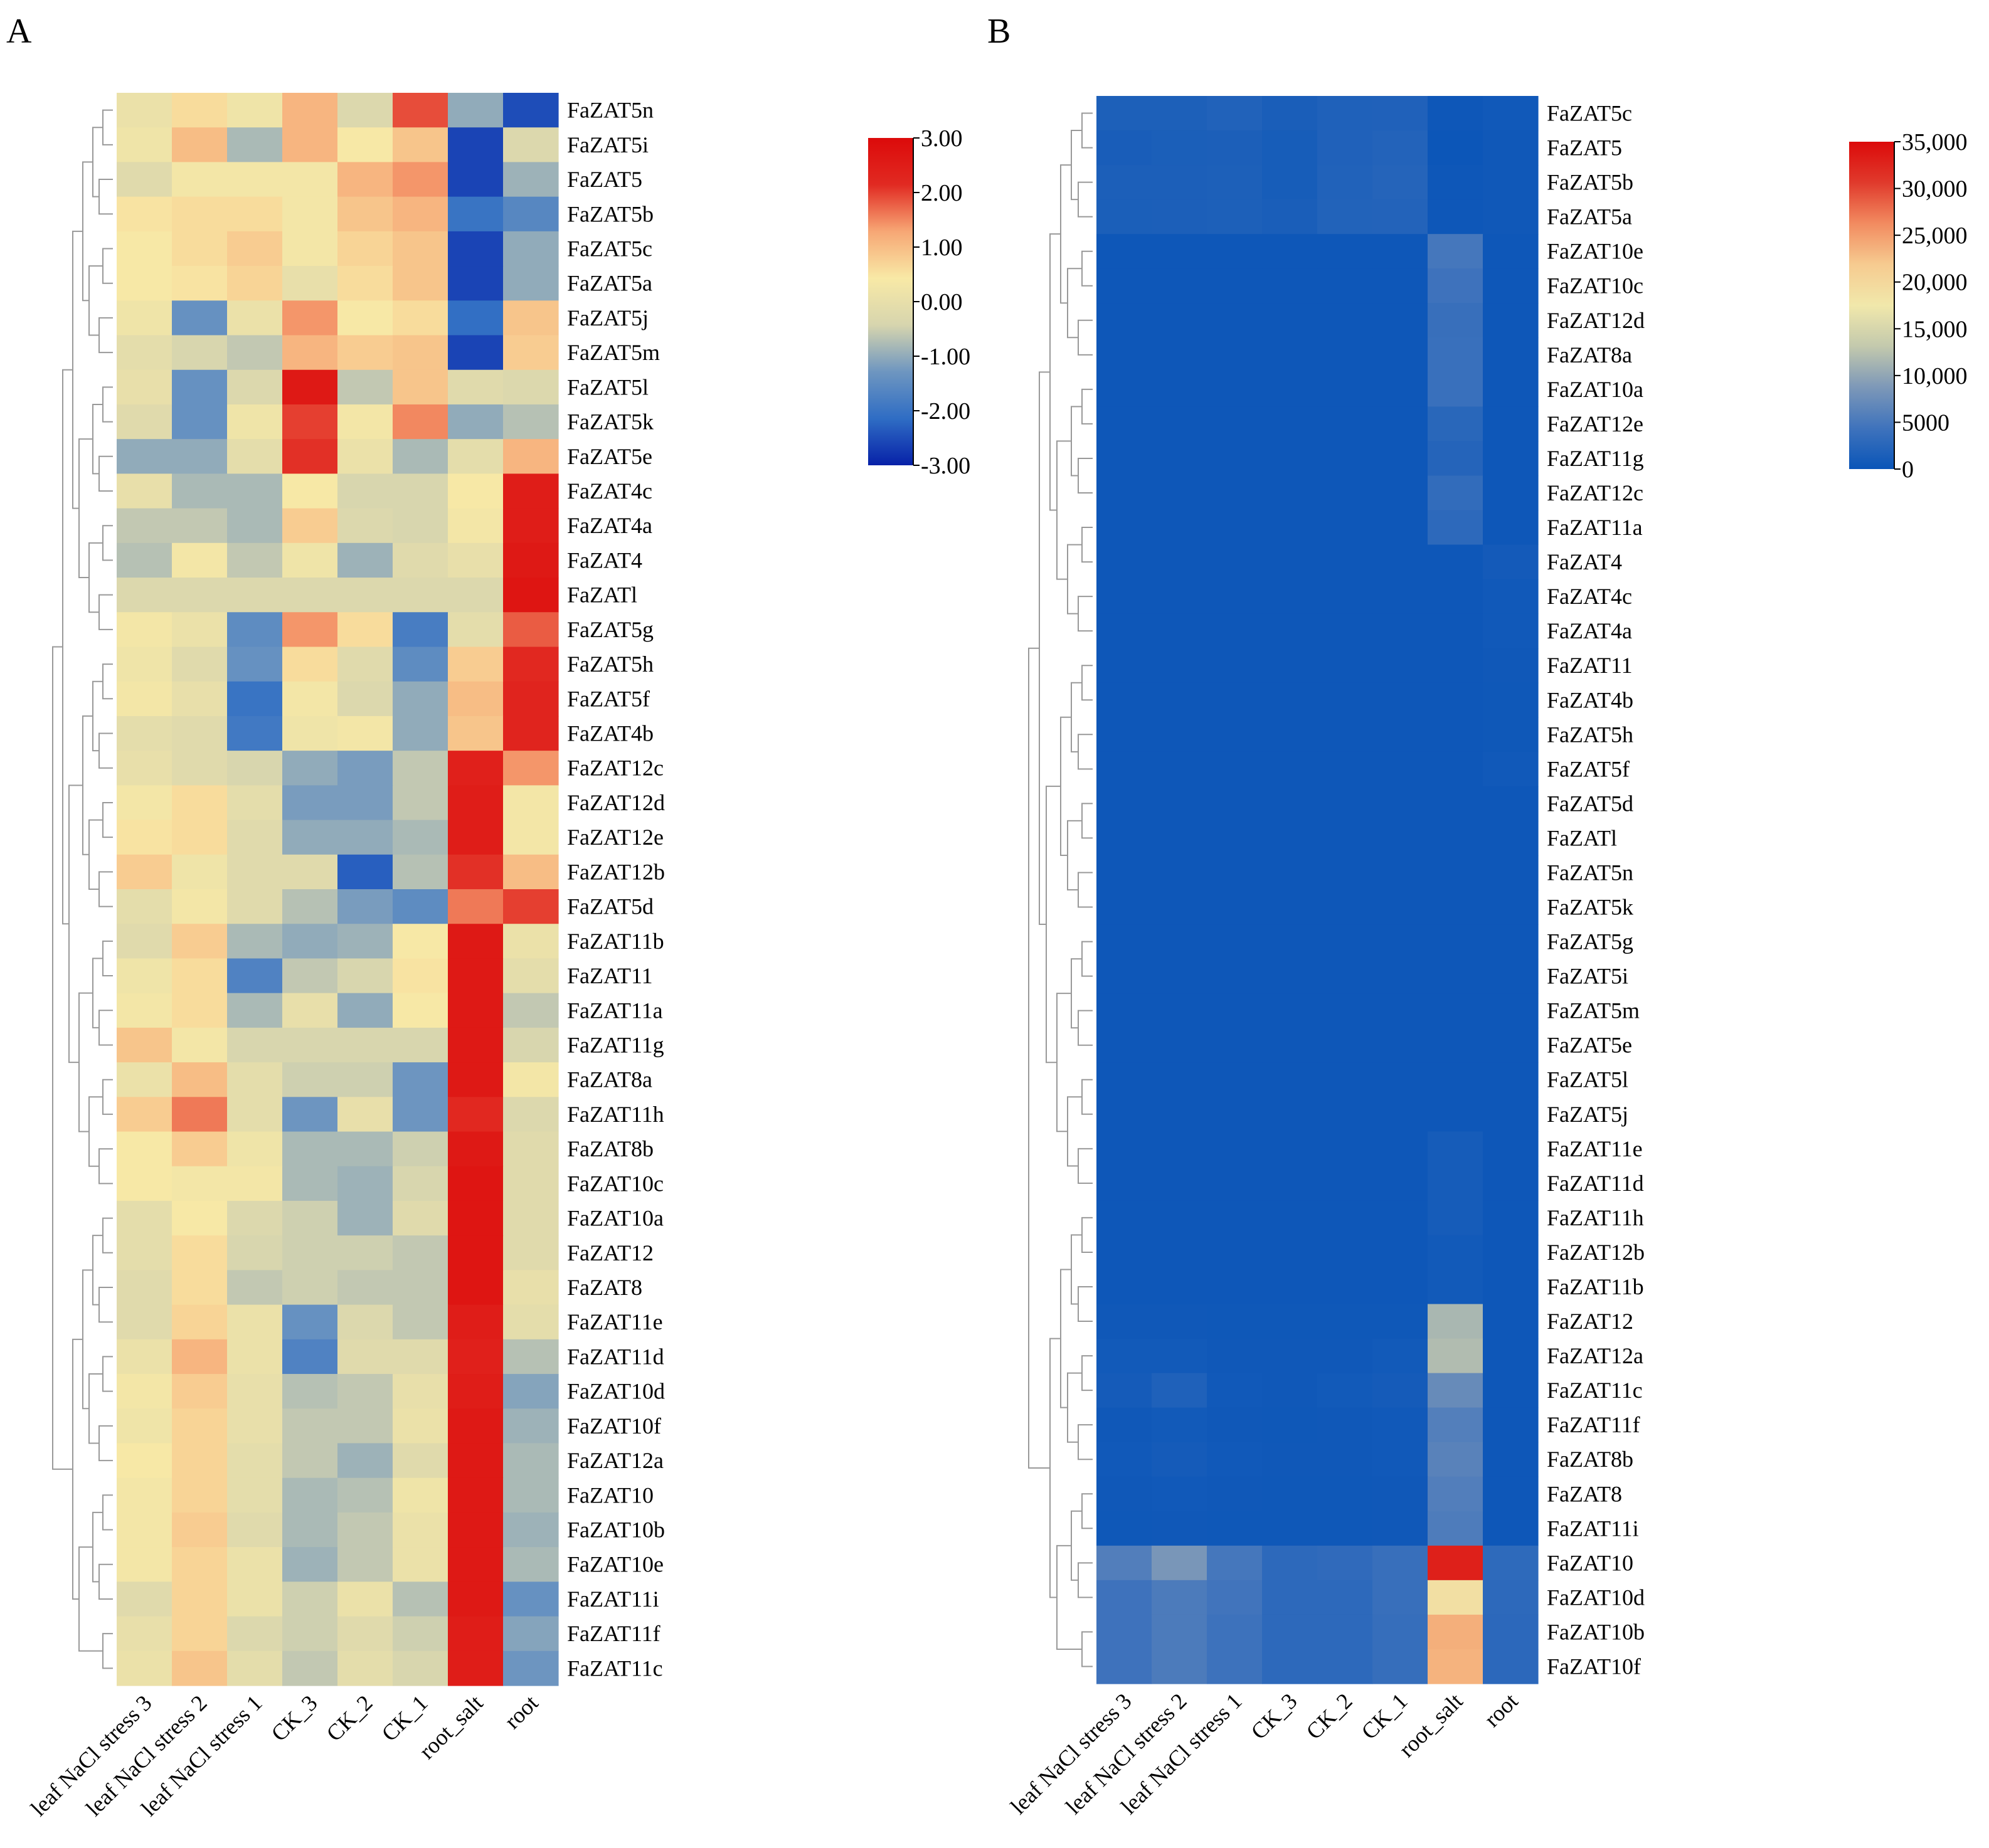 The width and height of the screenshot is (1989, 1848). I want to click on heatmap-b-row-label: FaZAT10d, so click(1596, 1597).